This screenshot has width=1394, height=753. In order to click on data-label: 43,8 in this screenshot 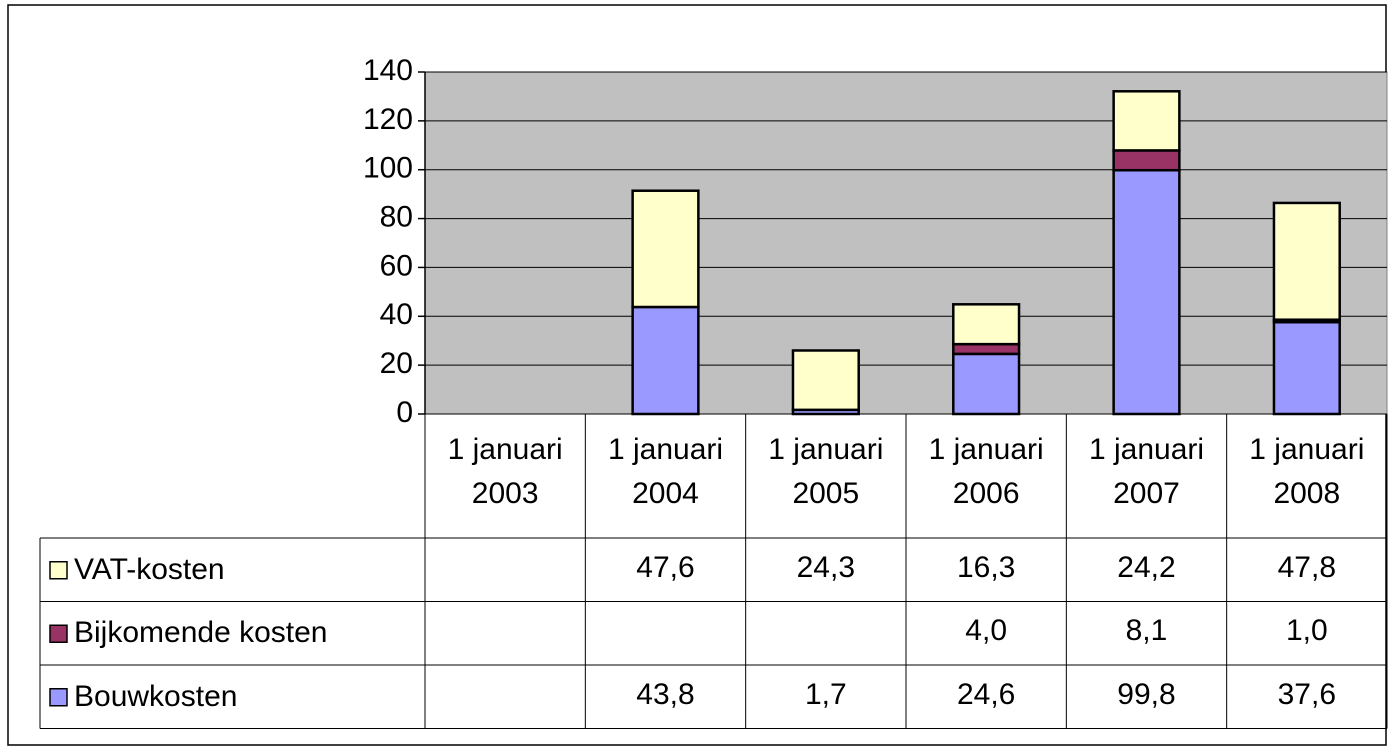, I will do `click(665, 694)`.